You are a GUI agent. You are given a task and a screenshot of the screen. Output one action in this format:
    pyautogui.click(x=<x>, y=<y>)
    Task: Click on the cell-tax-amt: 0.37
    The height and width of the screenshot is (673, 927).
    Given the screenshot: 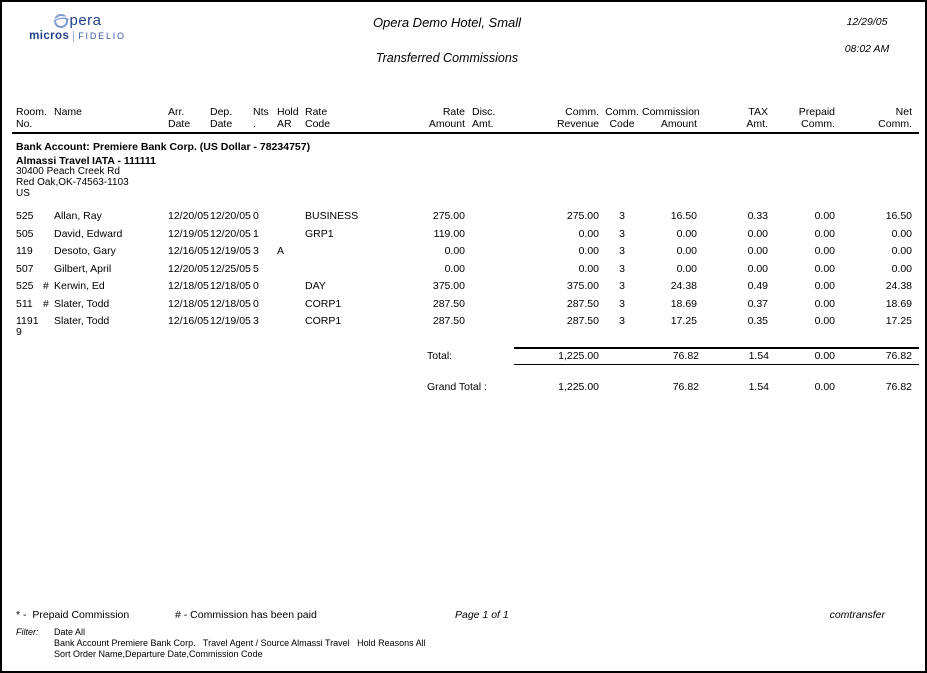 What is the action you would take?
    pyautogui.click(x=757, y=303)
    